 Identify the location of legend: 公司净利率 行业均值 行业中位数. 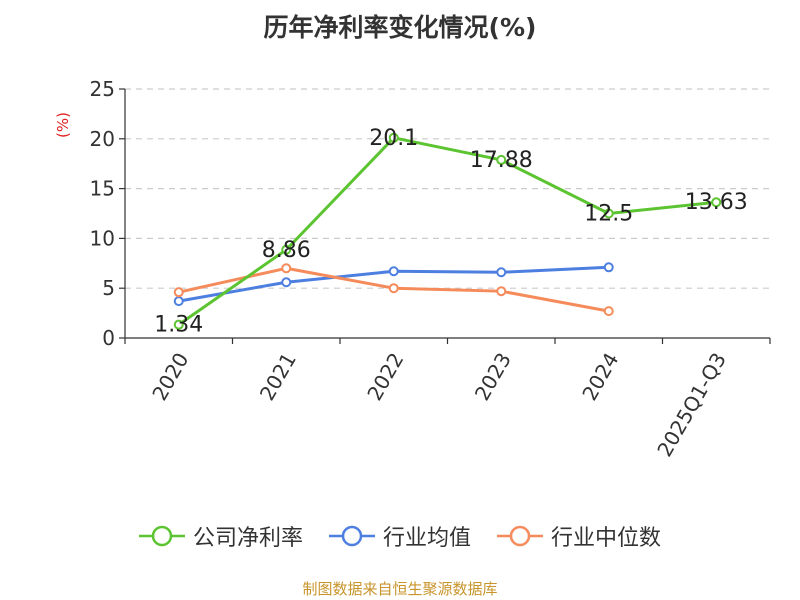
(400, 536).